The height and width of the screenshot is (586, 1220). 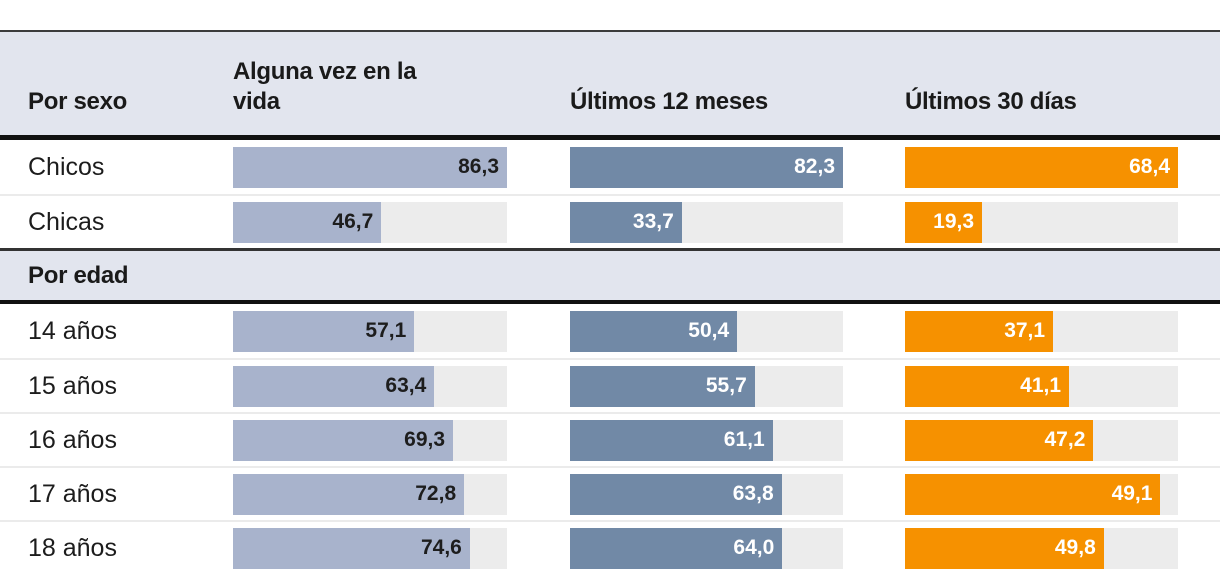 I want to click on row-label: 14 años, so click(x=72, y=330).